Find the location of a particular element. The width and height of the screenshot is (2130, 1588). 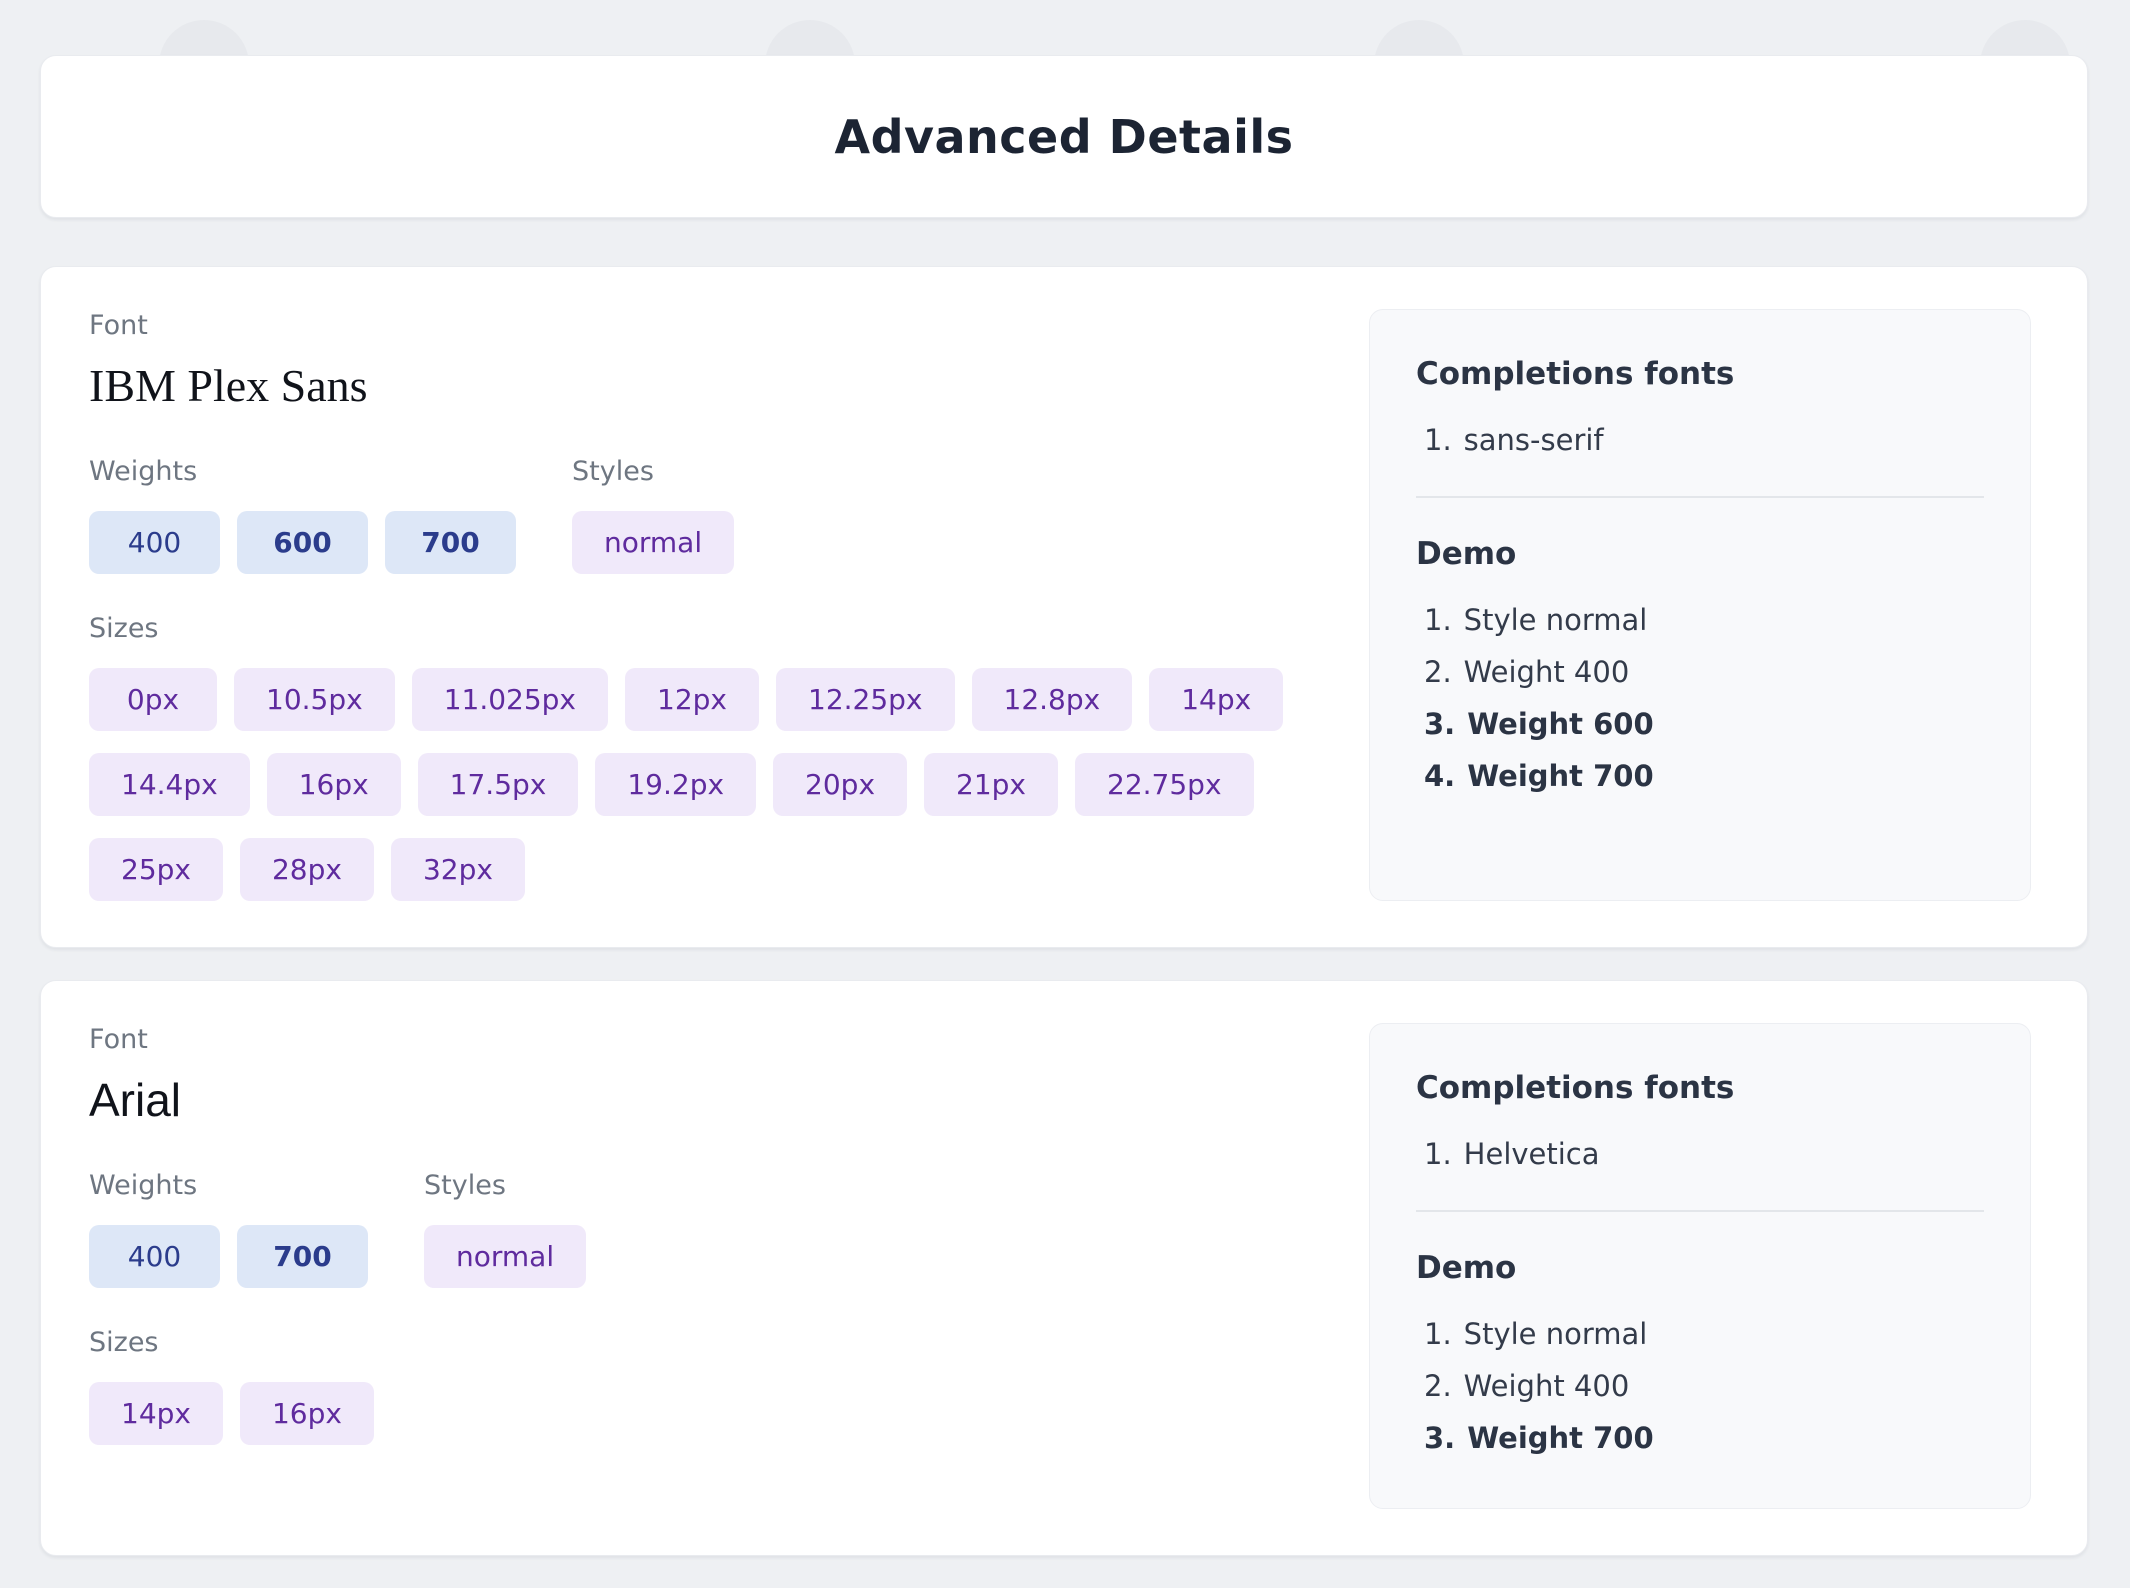

completions-list: 1. Helvetica is located at coordinates (1700, 1154).